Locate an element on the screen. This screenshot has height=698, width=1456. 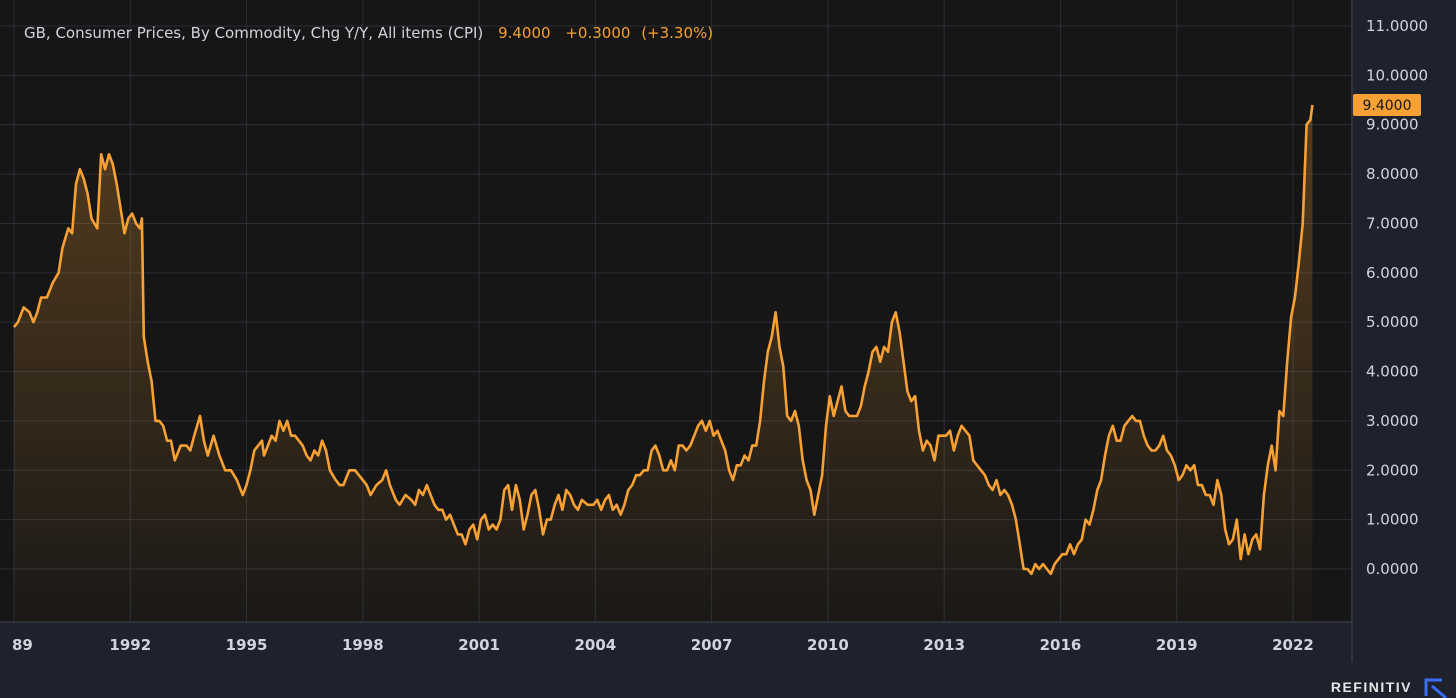
last-price-text: 9.4000 is located at coordinates (1387, 106).